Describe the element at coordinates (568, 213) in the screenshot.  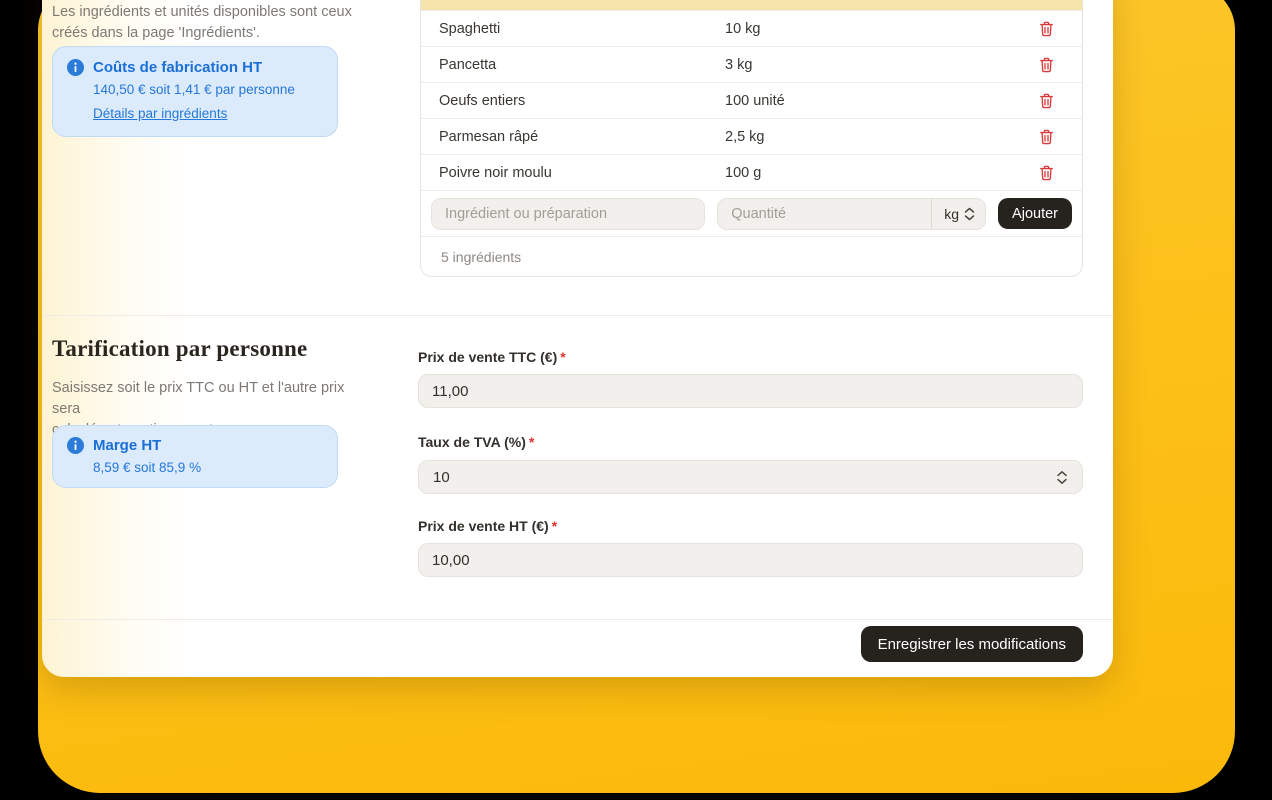
I see `ingredient-search-input` at that location.